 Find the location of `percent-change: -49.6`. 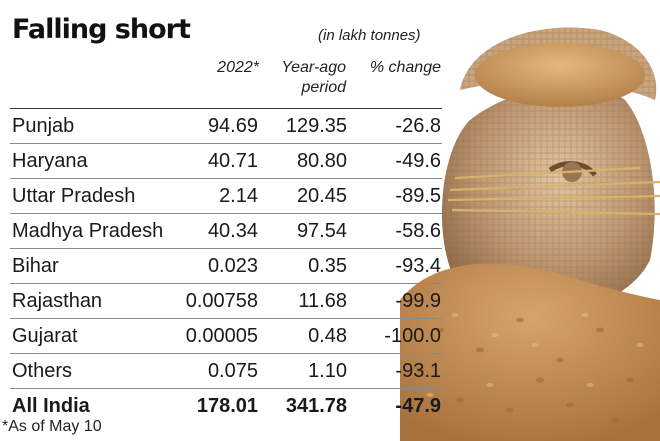

percent-change: -49.6 is located at coordinates (418, 161).